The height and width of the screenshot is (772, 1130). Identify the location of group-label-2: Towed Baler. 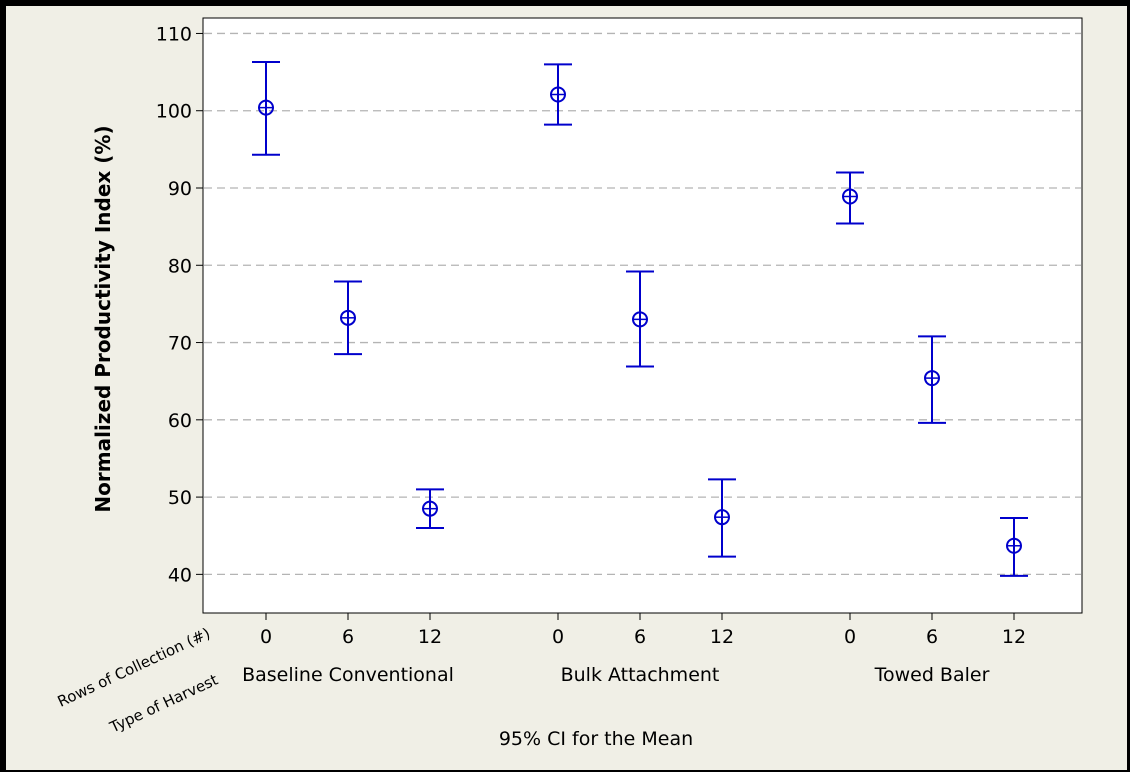
(932, 675).